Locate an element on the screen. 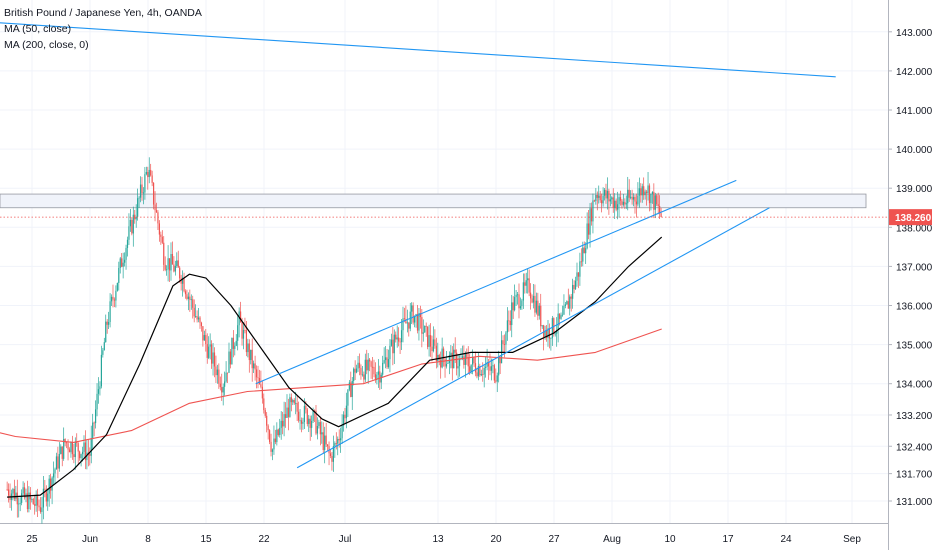  x-tick-label: Sep is located at coordinates (852, 539).